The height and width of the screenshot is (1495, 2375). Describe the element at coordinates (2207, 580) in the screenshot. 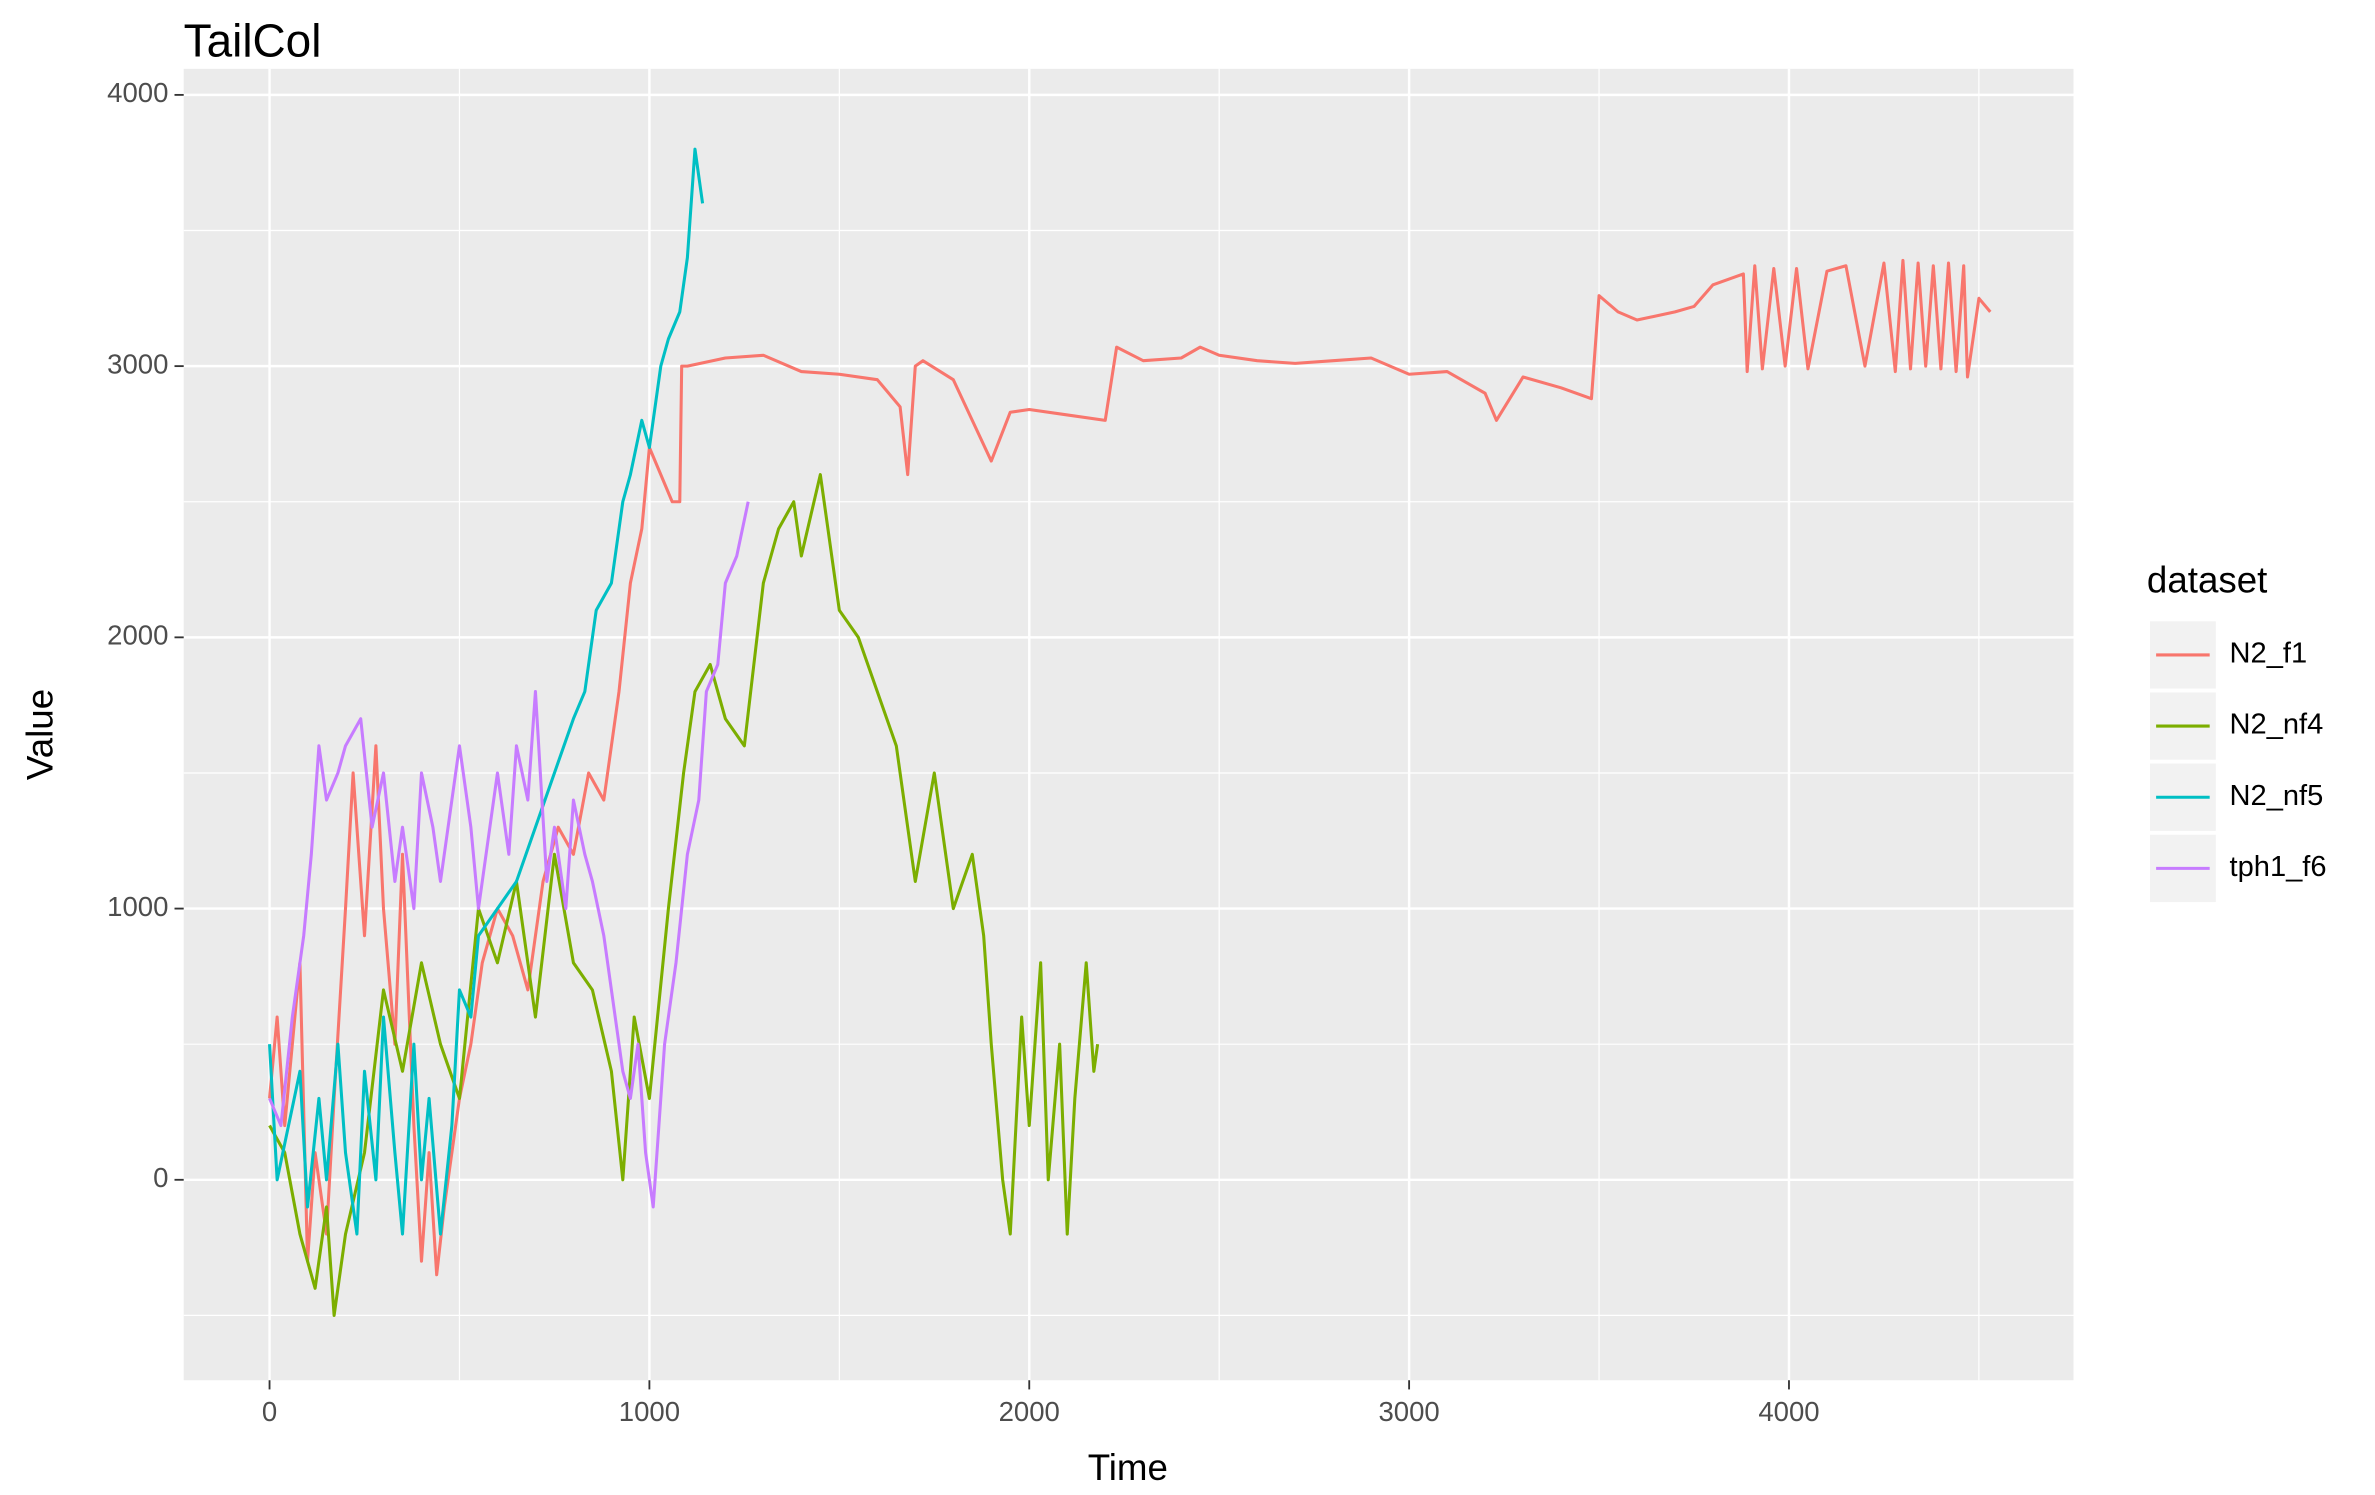

I see `legend-title: dataset` at that location.